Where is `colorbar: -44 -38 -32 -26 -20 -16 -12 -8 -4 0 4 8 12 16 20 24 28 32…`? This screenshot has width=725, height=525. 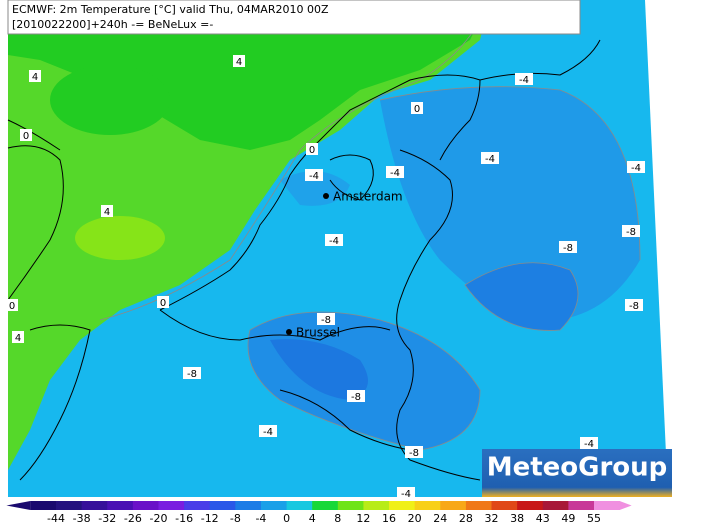 colorbar: -44 -38 -32 -26 -20 -16 -12 -8 -4 0 4 8 12 16 20 24 28 32… is located at coordinates (319, 513).